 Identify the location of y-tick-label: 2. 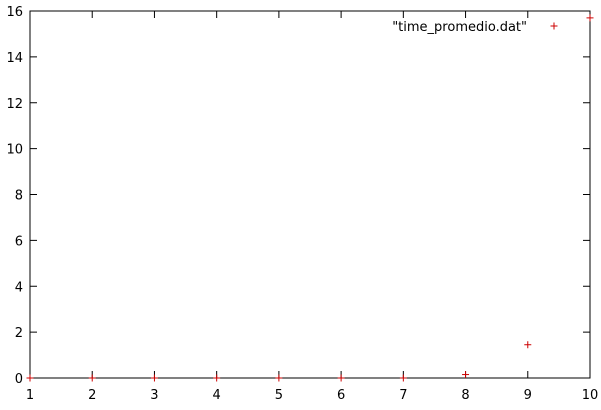
(19, 333).